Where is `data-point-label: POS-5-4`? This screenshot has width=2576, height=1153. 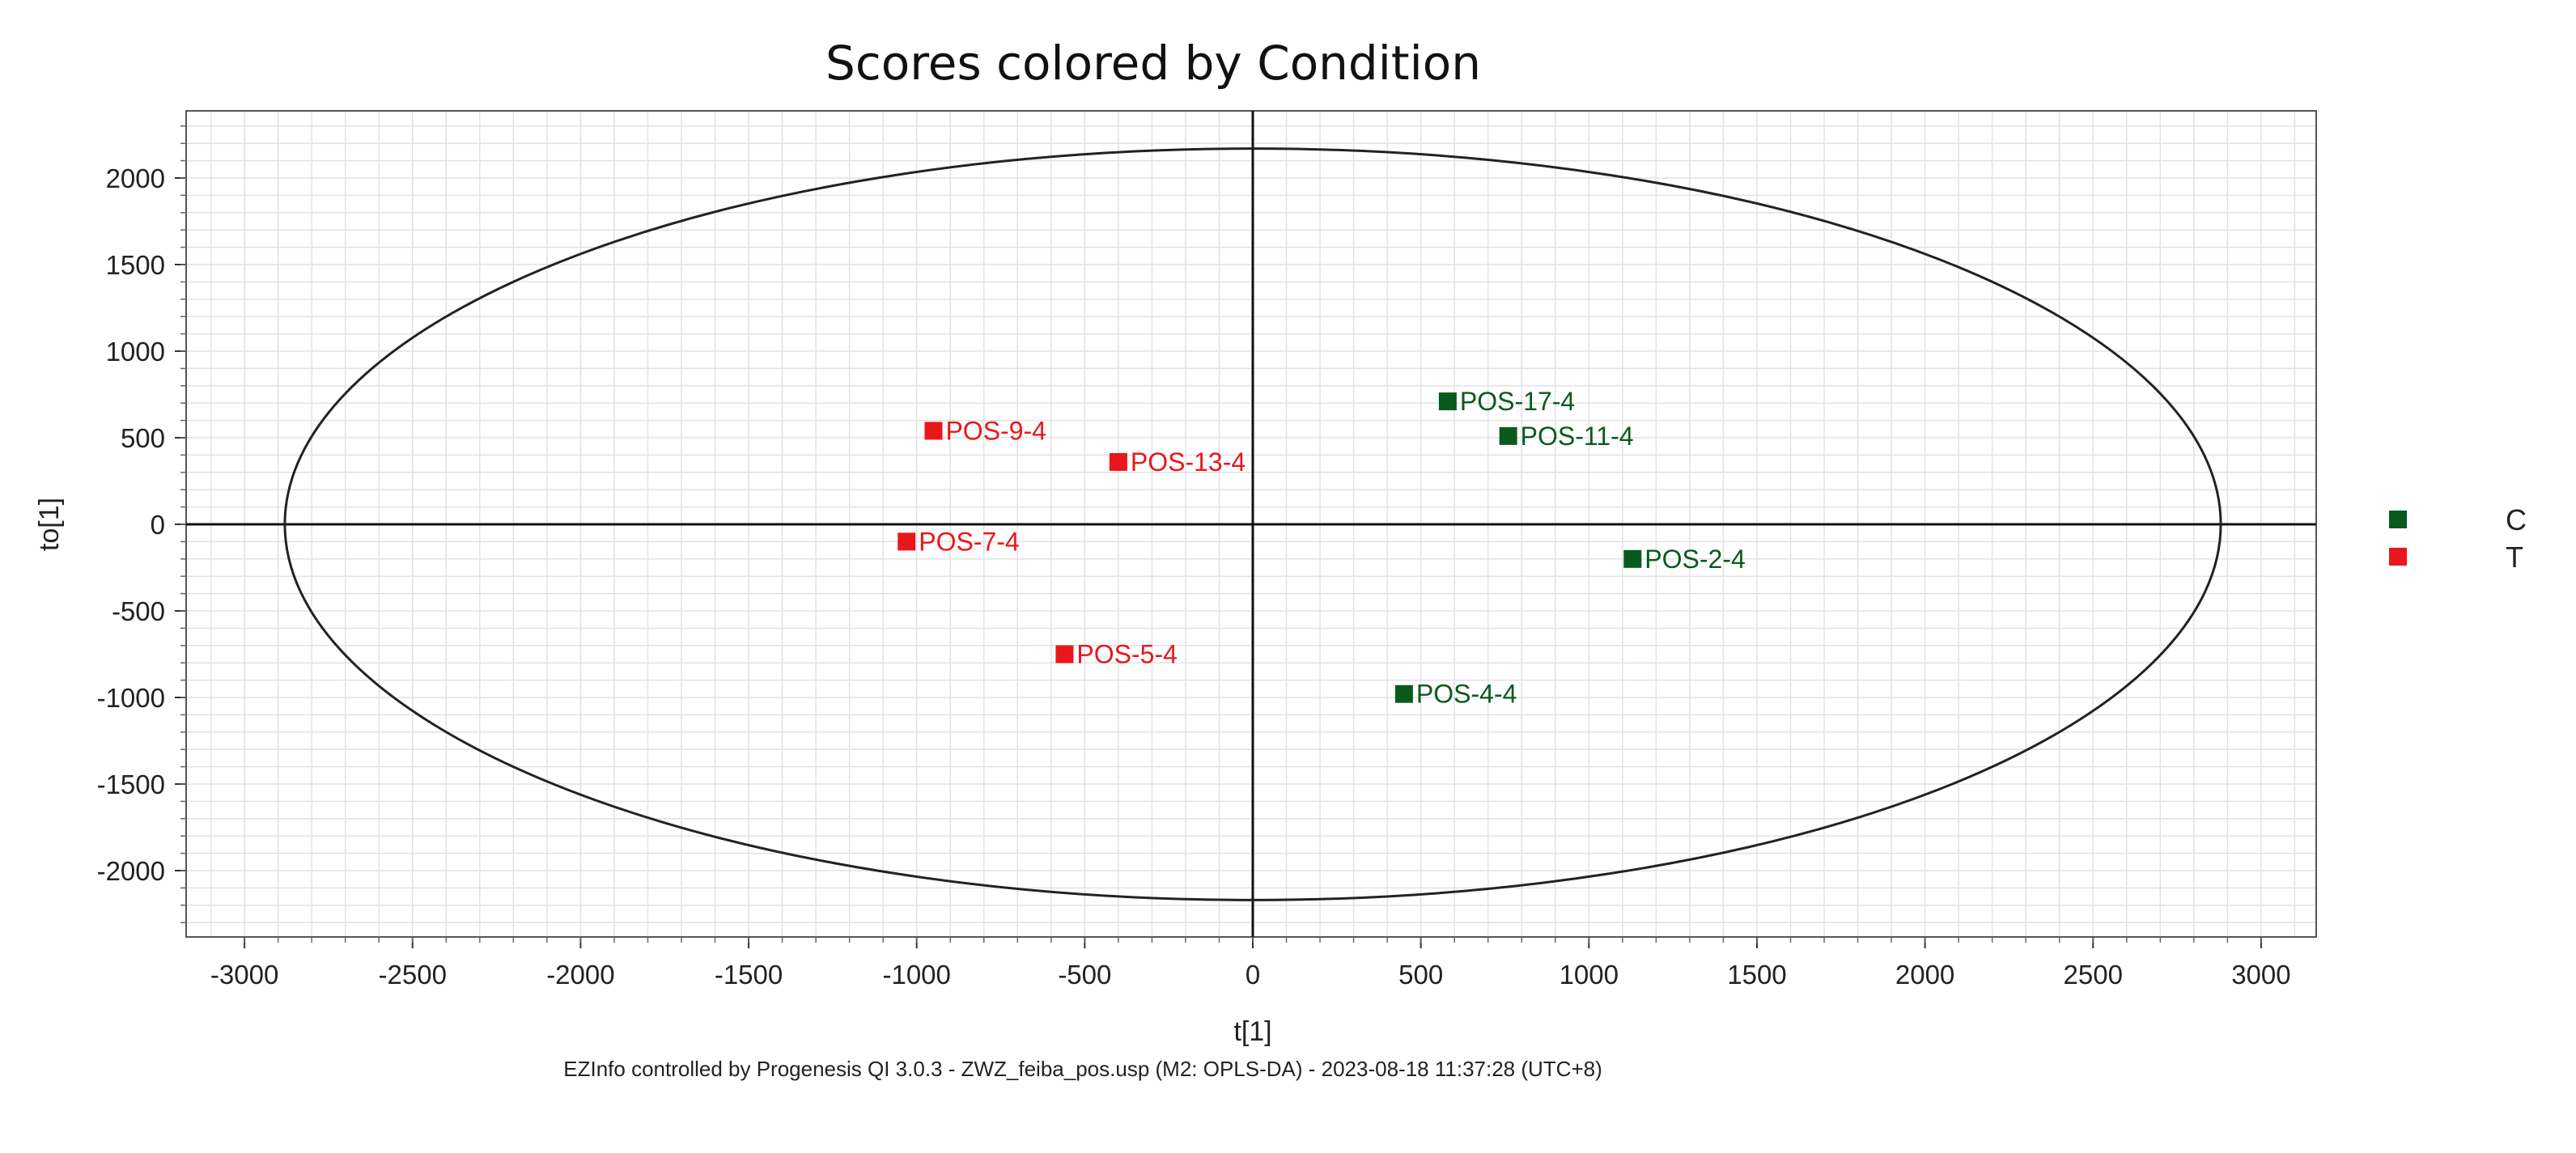
data-point-label: POS-5-4 is located at coordinates (1126, 654).